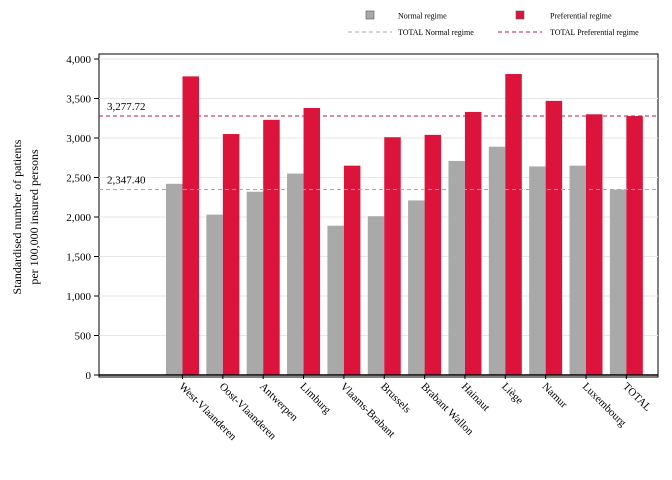 This screenshot has width=672, height=480. What do you see at coordinates (555, 396) in the screenshot?
I see `x-tick-label: Namur` at bounding box center [555, 396].